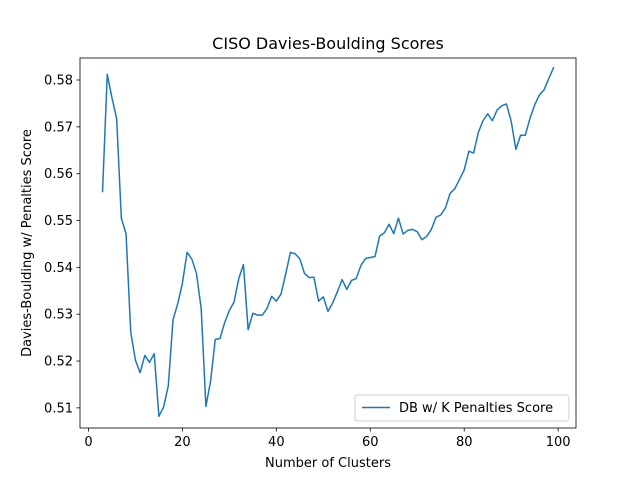 This screenshot has height=480, width=640. What do you see at coordinates (58, 362) in the screenshot?
I see `y-tick-label: 0.52` at bounding box center [58, 362].